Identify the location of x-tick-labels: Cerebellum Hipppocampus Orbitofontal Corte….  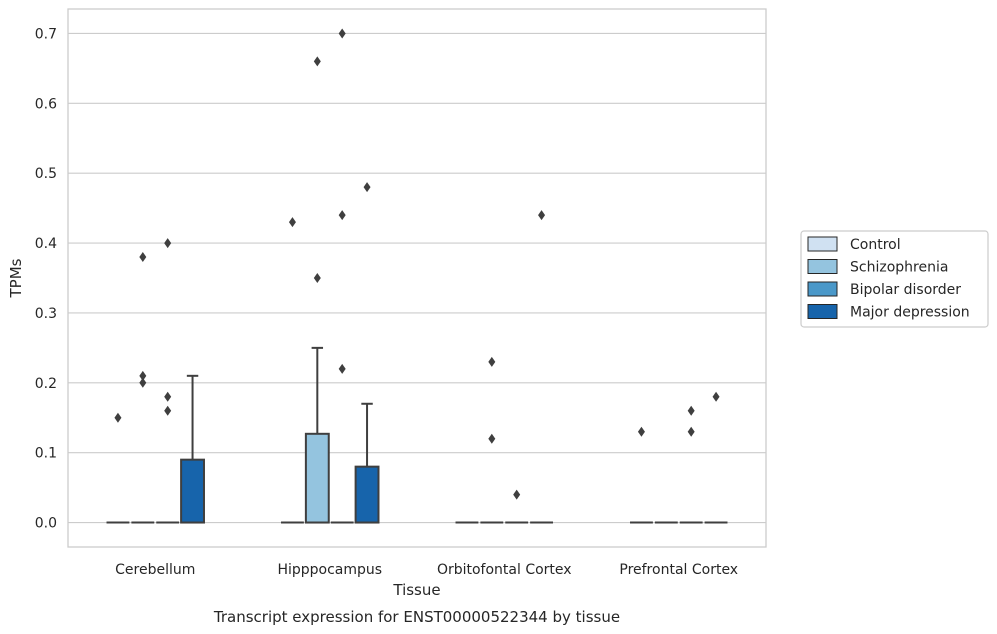
(426, 570).